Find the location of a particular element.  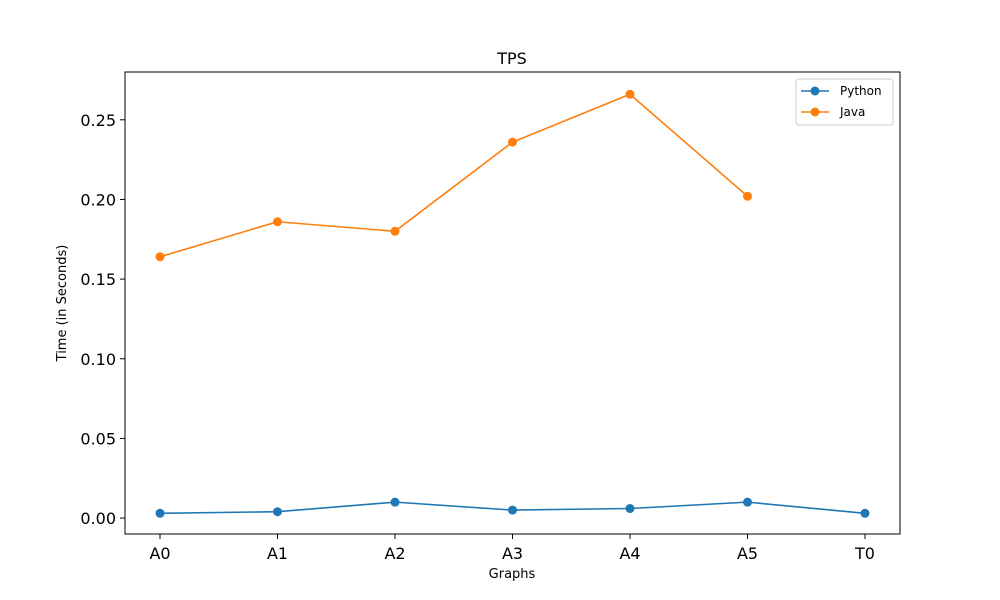

java-legend-label: Java is located at coordinates (852, 112).